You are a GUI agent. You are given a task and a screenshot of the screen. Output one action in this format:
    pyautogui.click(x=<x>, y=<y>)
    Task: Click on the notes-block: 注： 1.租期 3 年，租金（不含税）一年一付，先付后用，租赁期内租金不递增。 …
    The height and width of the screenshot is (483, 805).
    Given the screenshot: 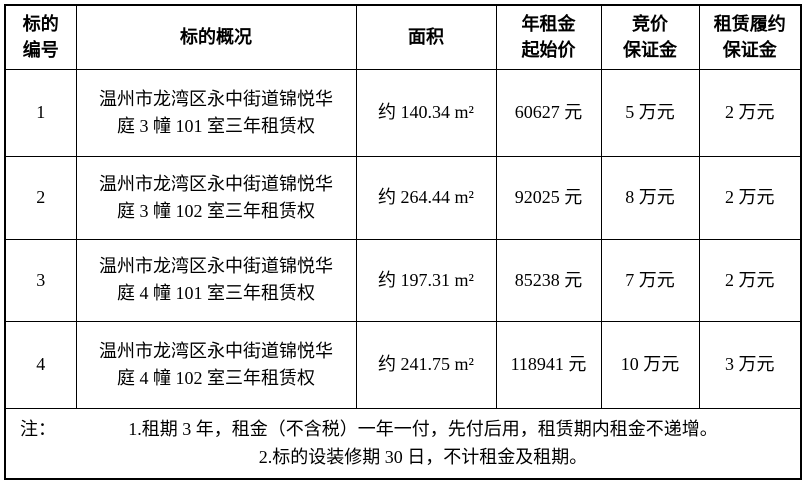 What is the action you would take?
    pyautogui.click(x=405, y=443)
    